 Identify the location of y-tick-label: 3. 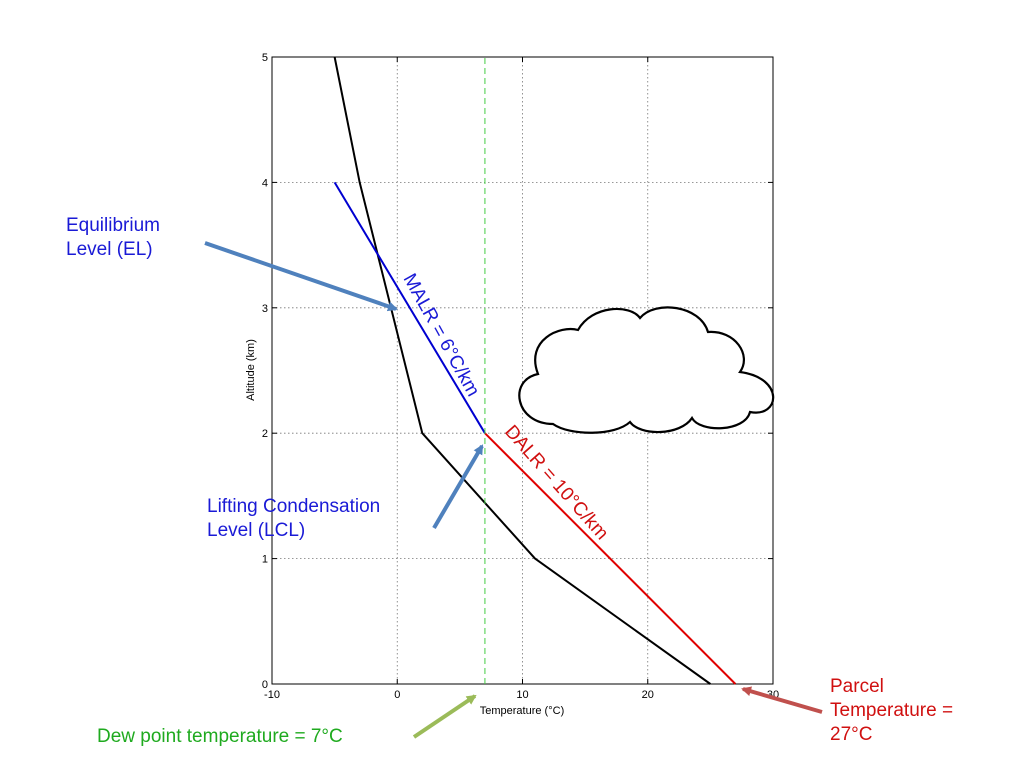
(265, 309).